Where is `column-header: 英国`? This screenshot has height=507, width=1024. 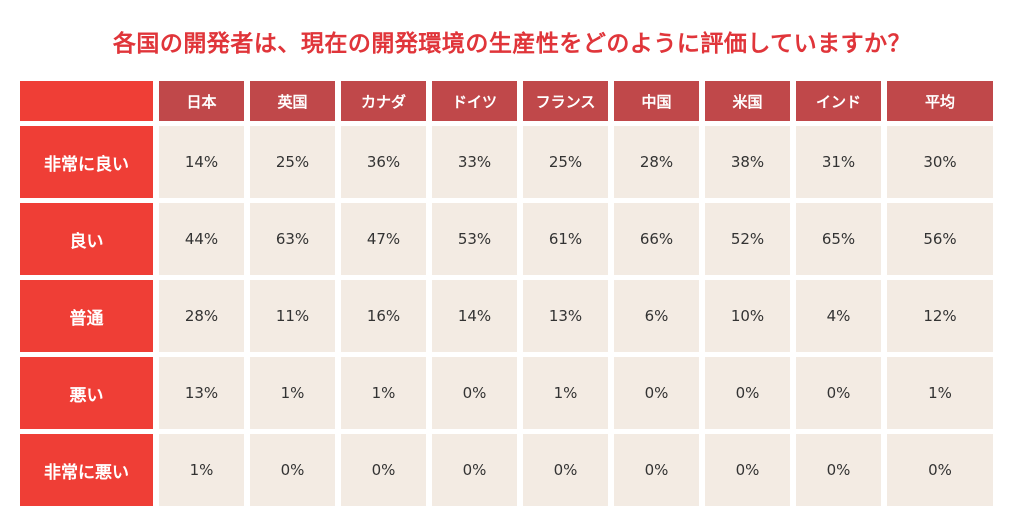
column-header: 英国 is located at coordinates (292, 101).